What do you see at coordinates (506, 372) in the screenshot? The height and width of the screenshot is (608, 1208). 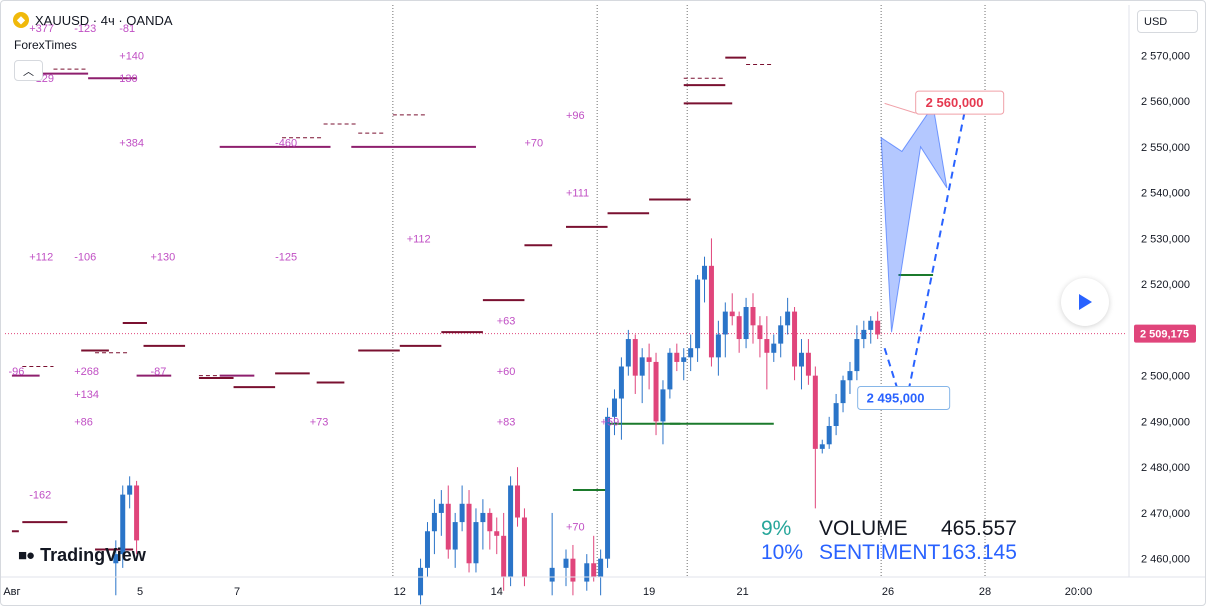 I see `level-annotation: +60` at bounding box center [506, 372].